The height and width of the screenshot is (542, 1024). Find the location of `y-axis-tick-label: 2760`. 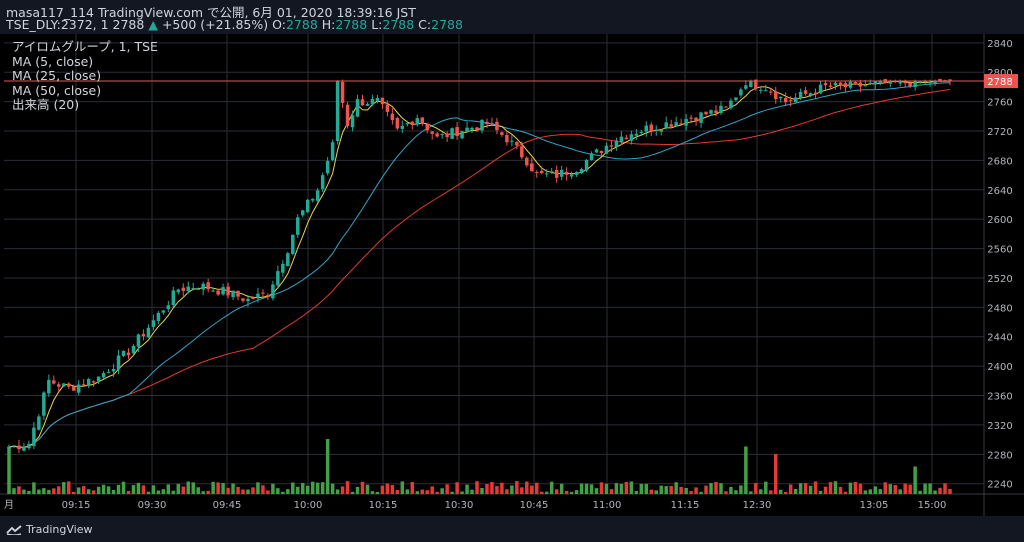

y-axis-tick-label: 2760 is located at coordinates (999, 103).